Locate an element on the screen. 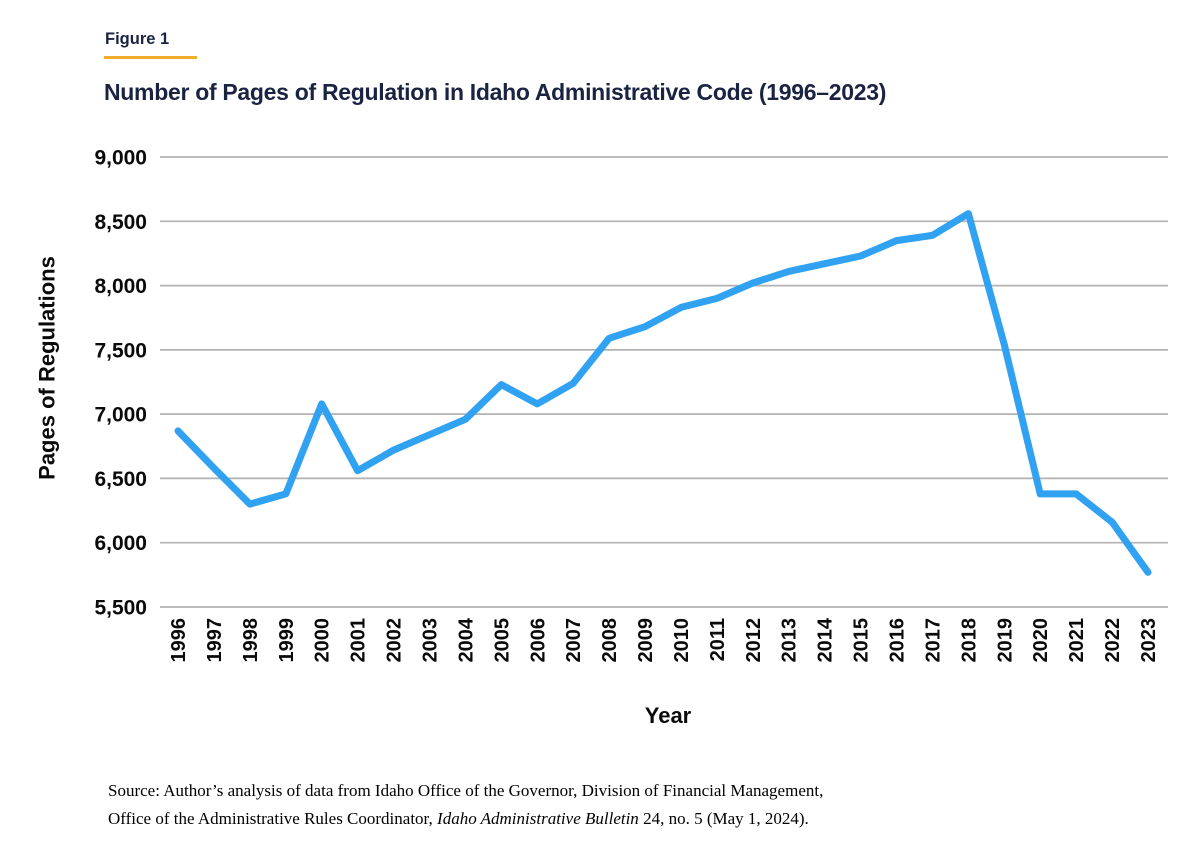 This screenshot has height=859, width=1200. x-tick-label: 2002 is located at coordinates (395, 640).